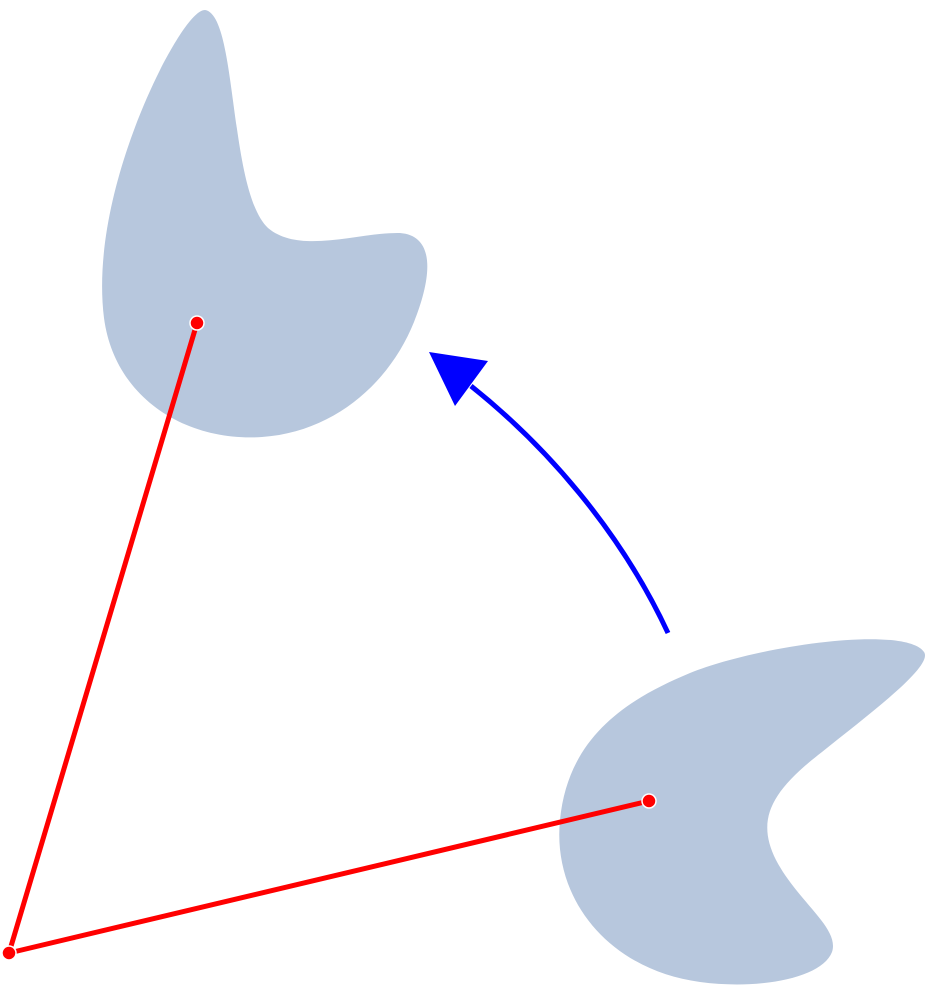  Describe the element at coordinates (742, 812) in the screenshot. I see `original-shape` at that location.